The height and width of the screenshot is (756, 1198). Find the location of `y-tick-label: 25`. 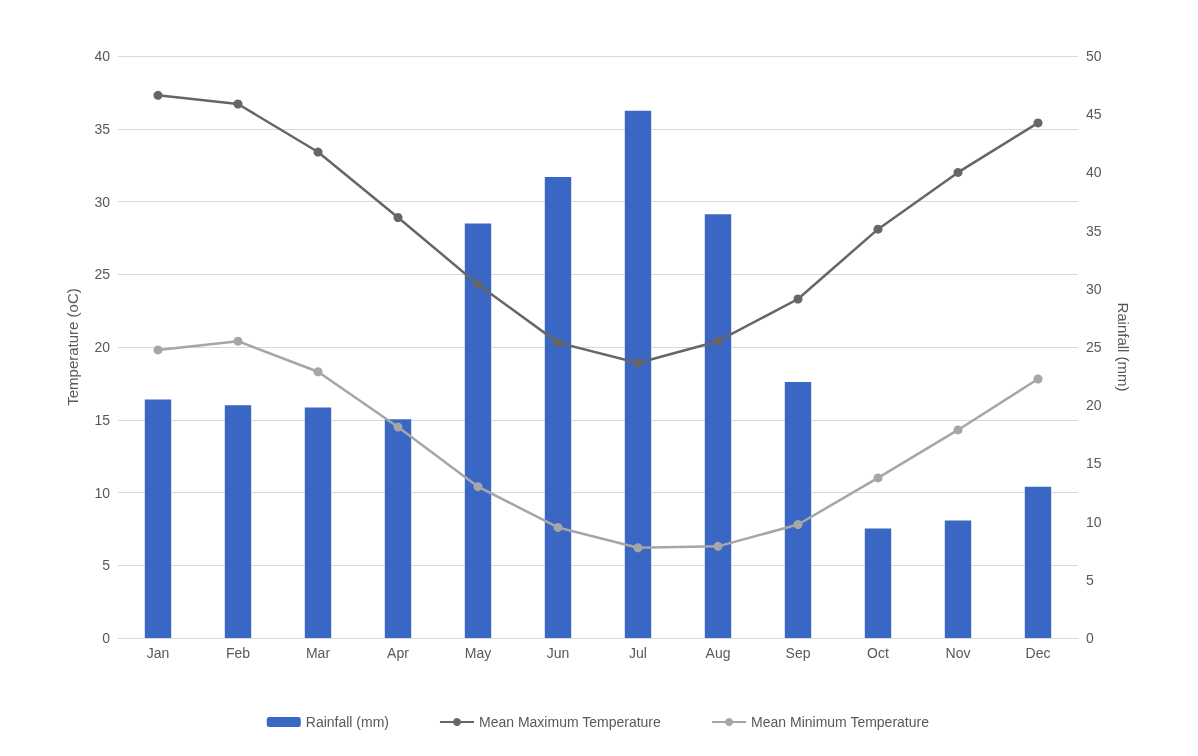

y-tick-label: 25 is located at coordinates (102, 274).